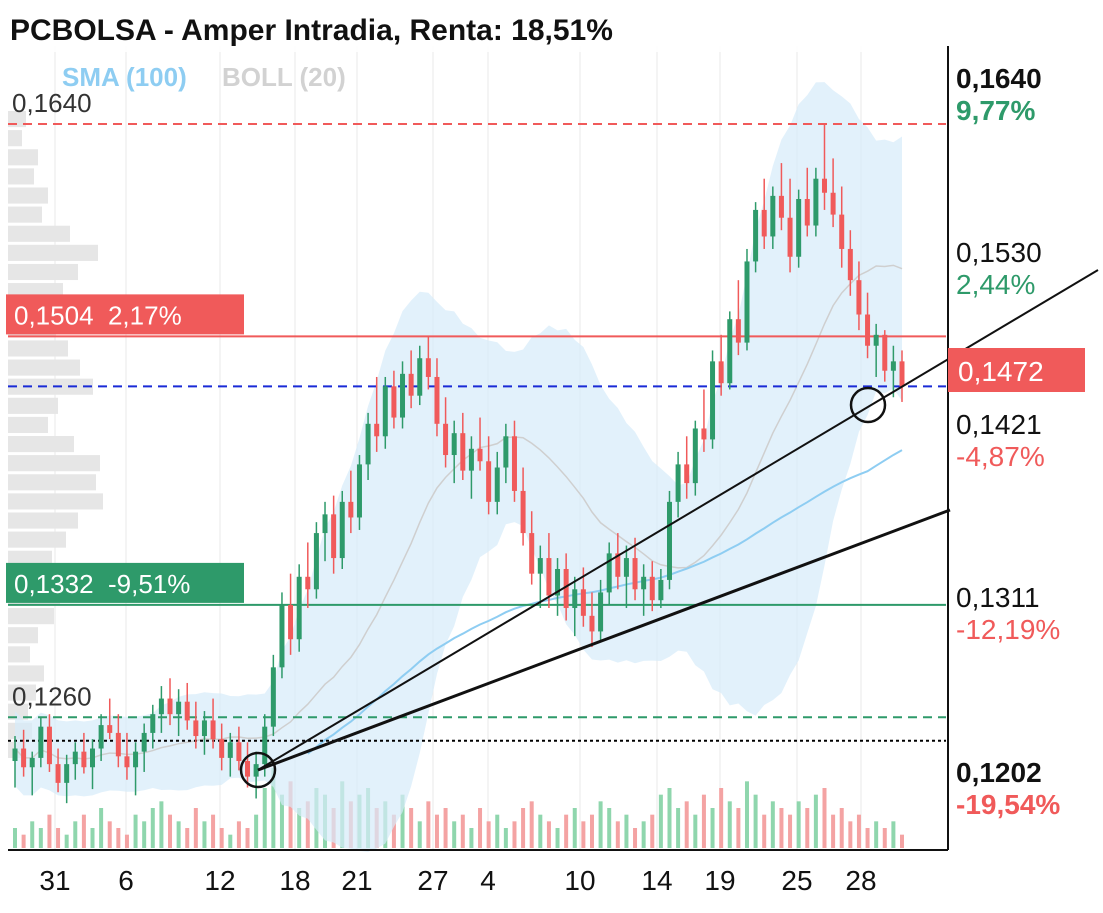 The image size is (1103, 913). Describe the element at coordinates (868, 405) in the screenshot. I see `touch-marker-end` at that location.